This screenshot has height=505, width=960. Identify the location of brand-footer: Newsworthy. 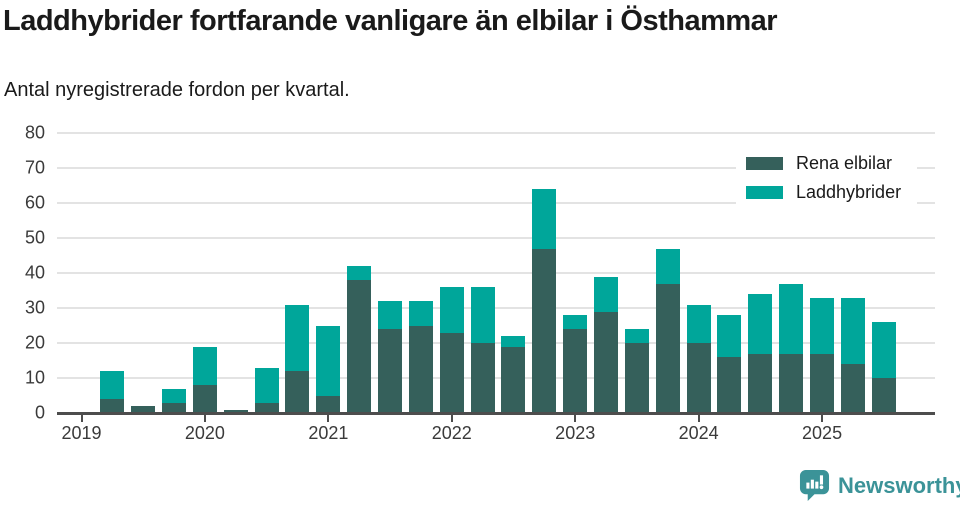
(879, 485).